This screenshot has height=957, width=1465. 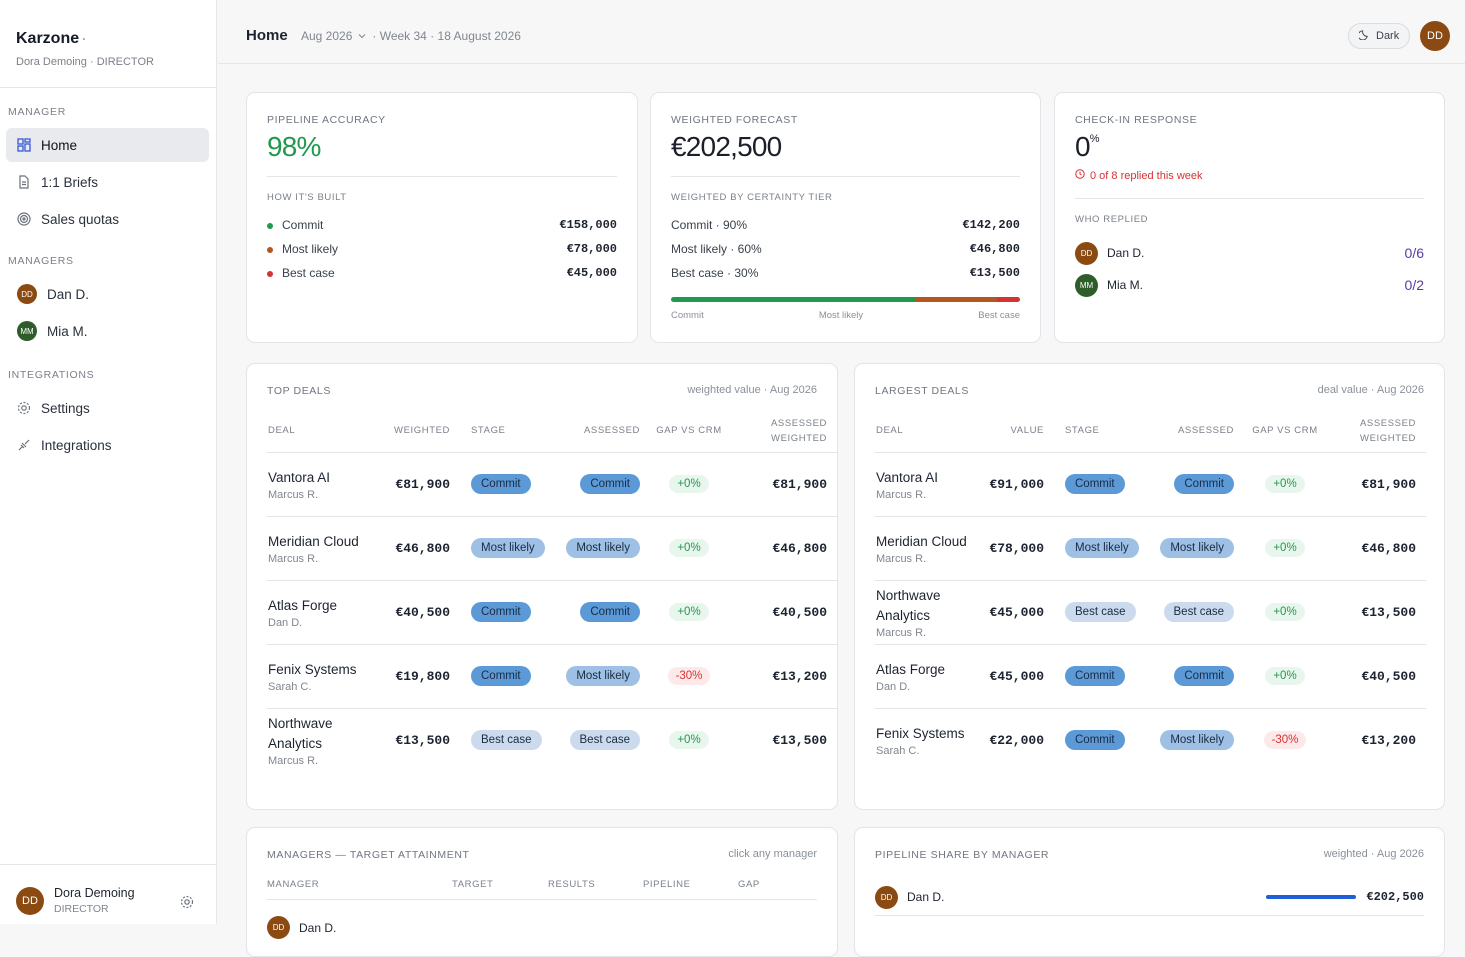 I want to click on amount: €40,500, so click(x=799, y=612).